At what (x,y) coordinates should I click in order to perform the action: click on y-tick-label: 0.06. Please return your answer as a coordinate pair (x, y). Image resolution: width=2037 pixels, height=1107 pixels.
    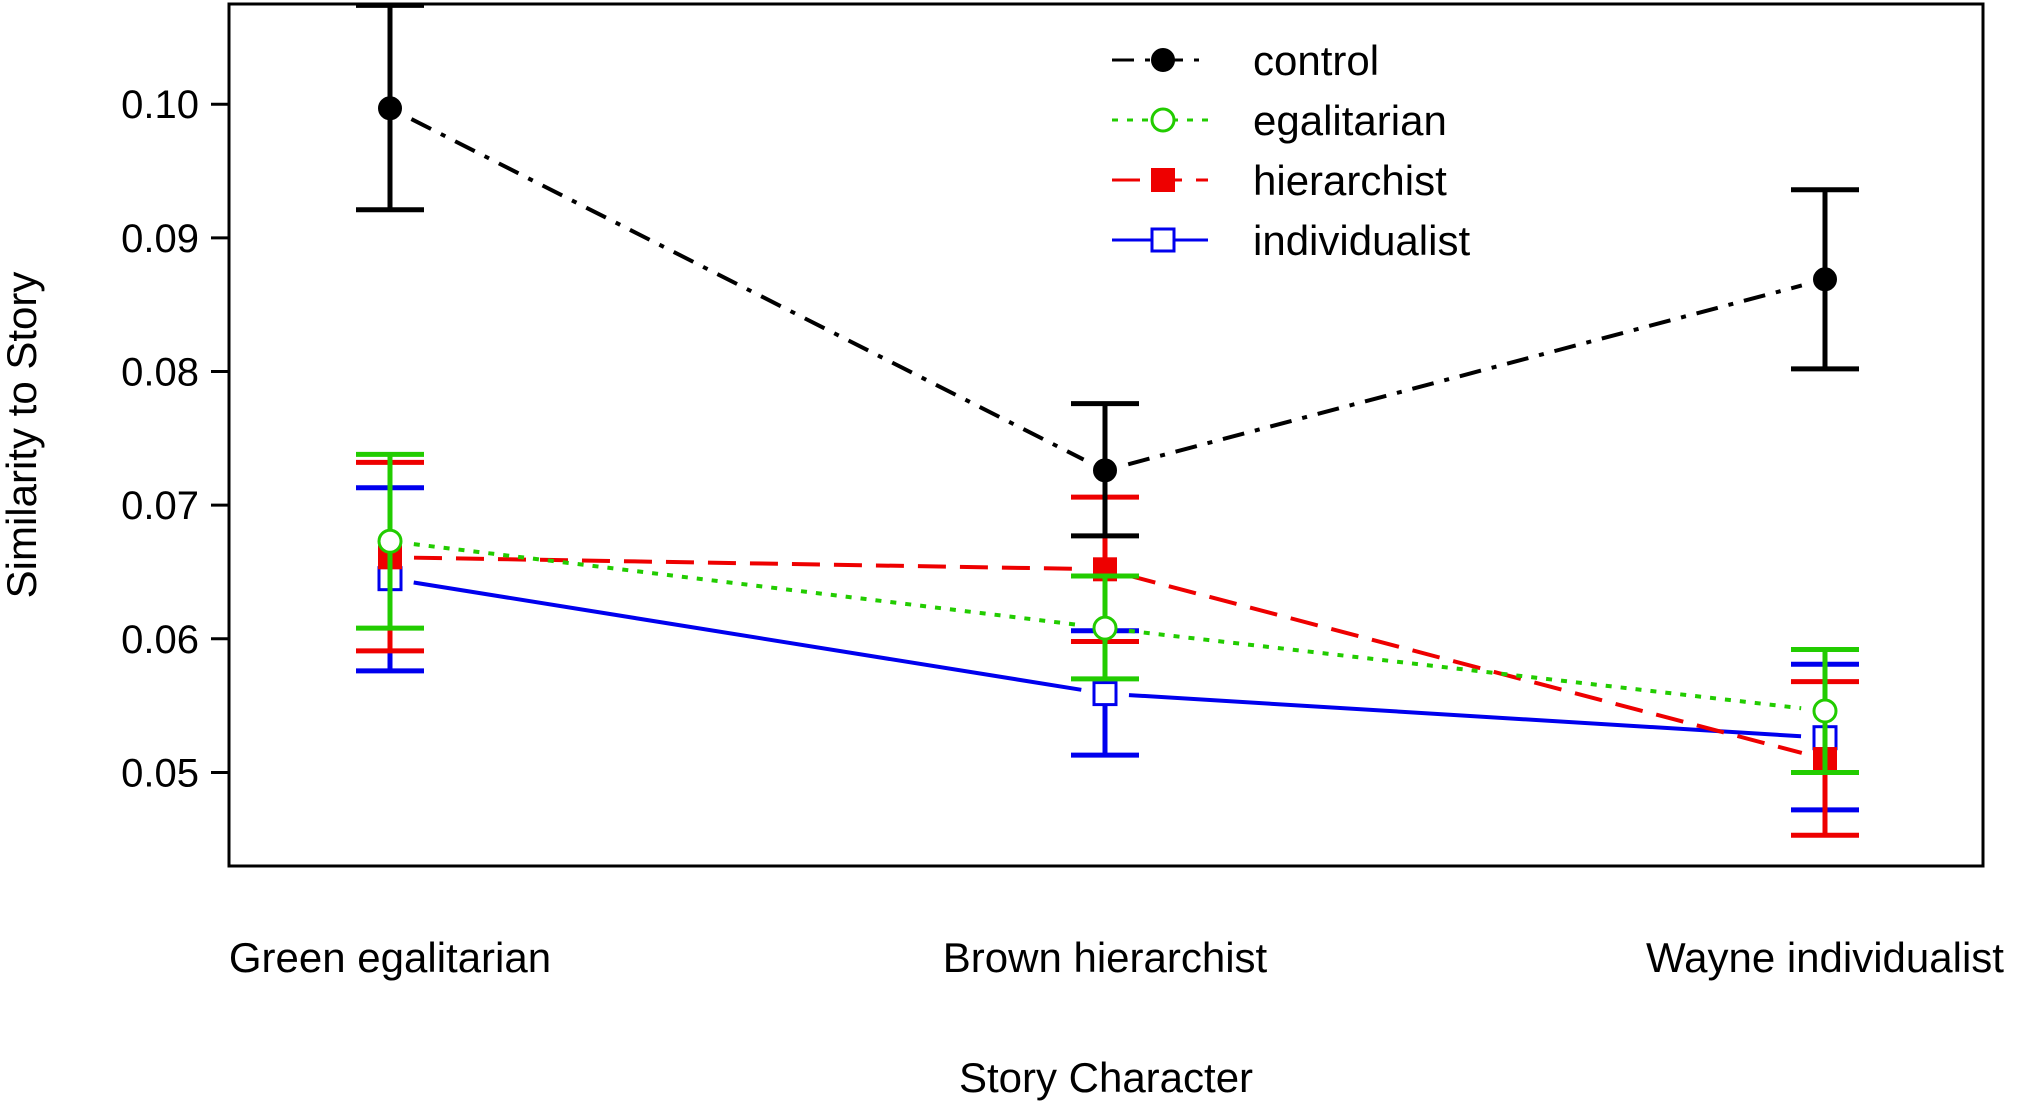
    Looking at the image, I should click on (160, 640).